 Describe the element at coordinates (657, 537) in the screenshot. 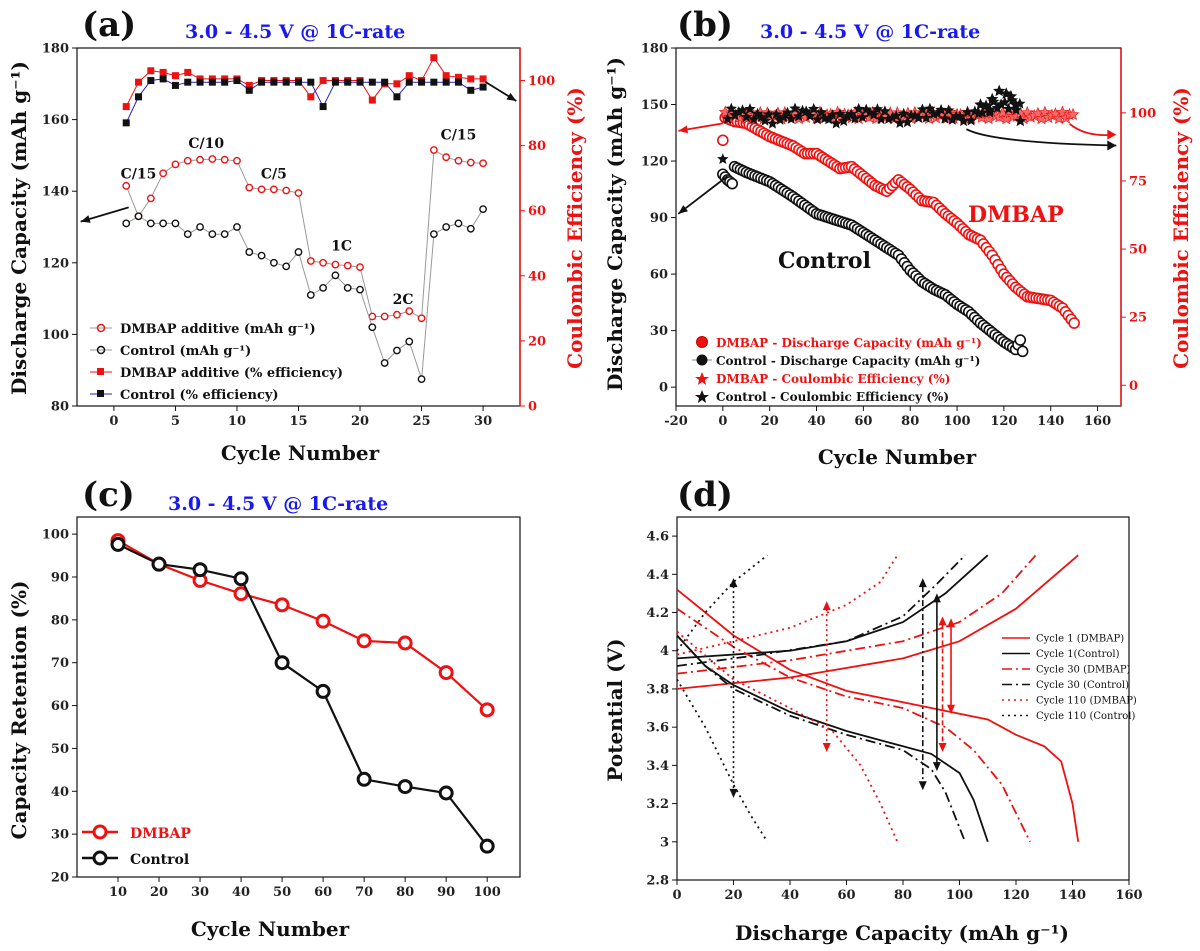

I see `y-tick-label: 4.6` at that location.